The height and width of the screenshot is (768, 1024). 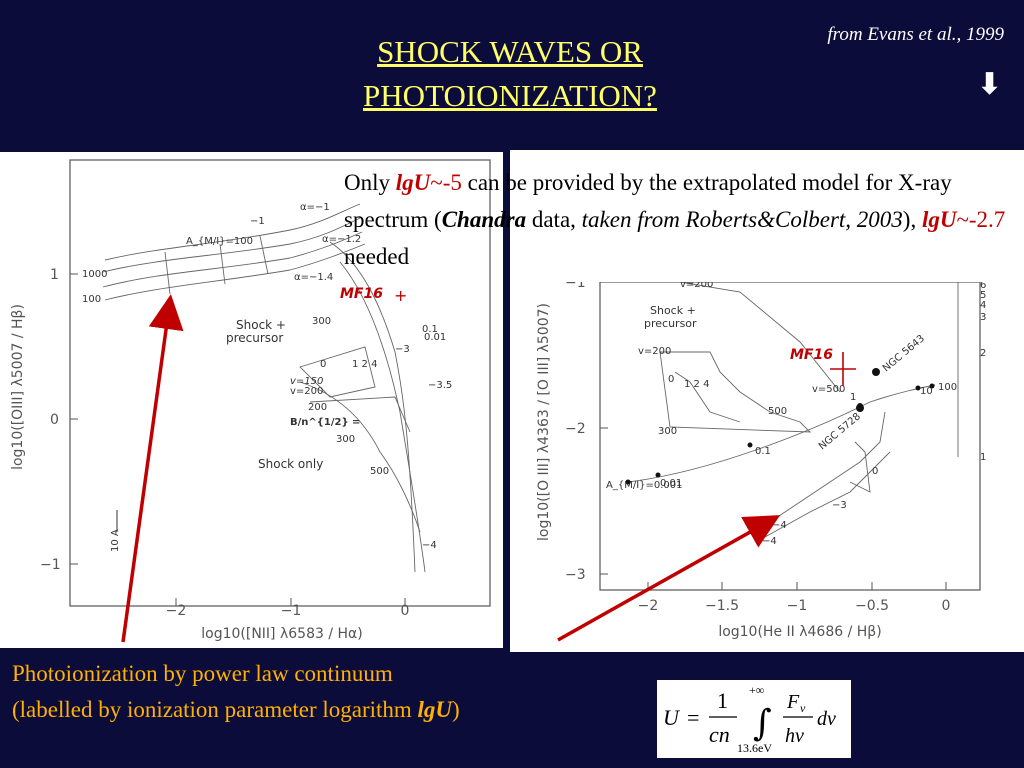 I want to click on left-label-01: 0.1, so click(x=430, y=329).